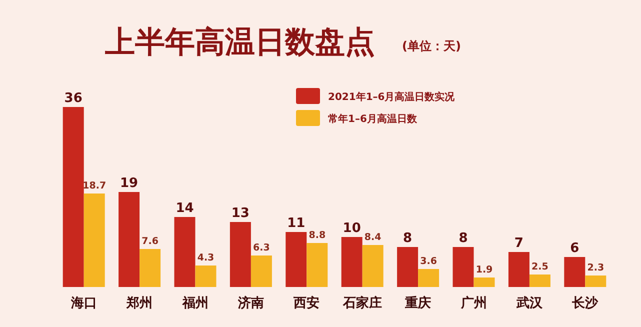 This screenshot has width=641, height=327. I want to click on x-tick-label: 郑州, so click(139, 303).